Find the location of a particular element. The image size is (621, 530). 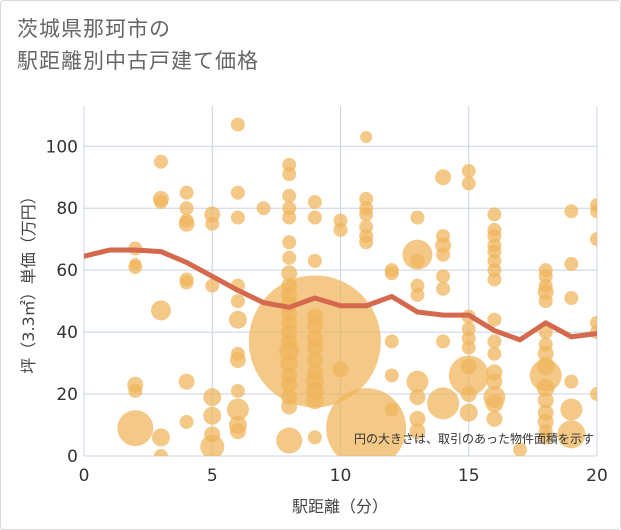

x-tick-label: 20 is located at coordinates (597, 476).